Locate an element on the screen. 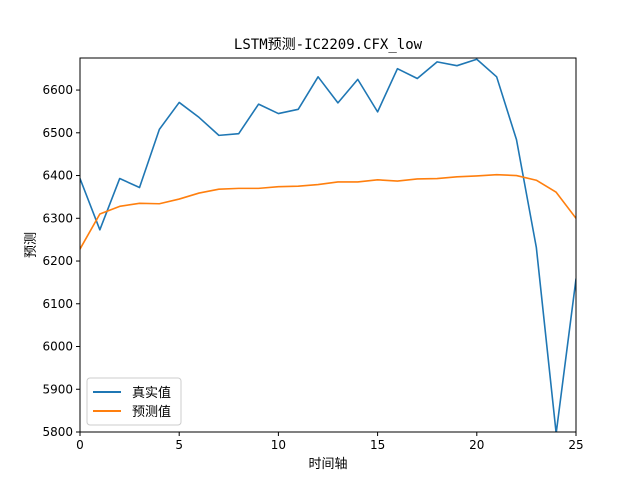 The width and height of the screenshot is (640, 480). legend-label-predicted: 预测值 is located at coordinates (151, 412).